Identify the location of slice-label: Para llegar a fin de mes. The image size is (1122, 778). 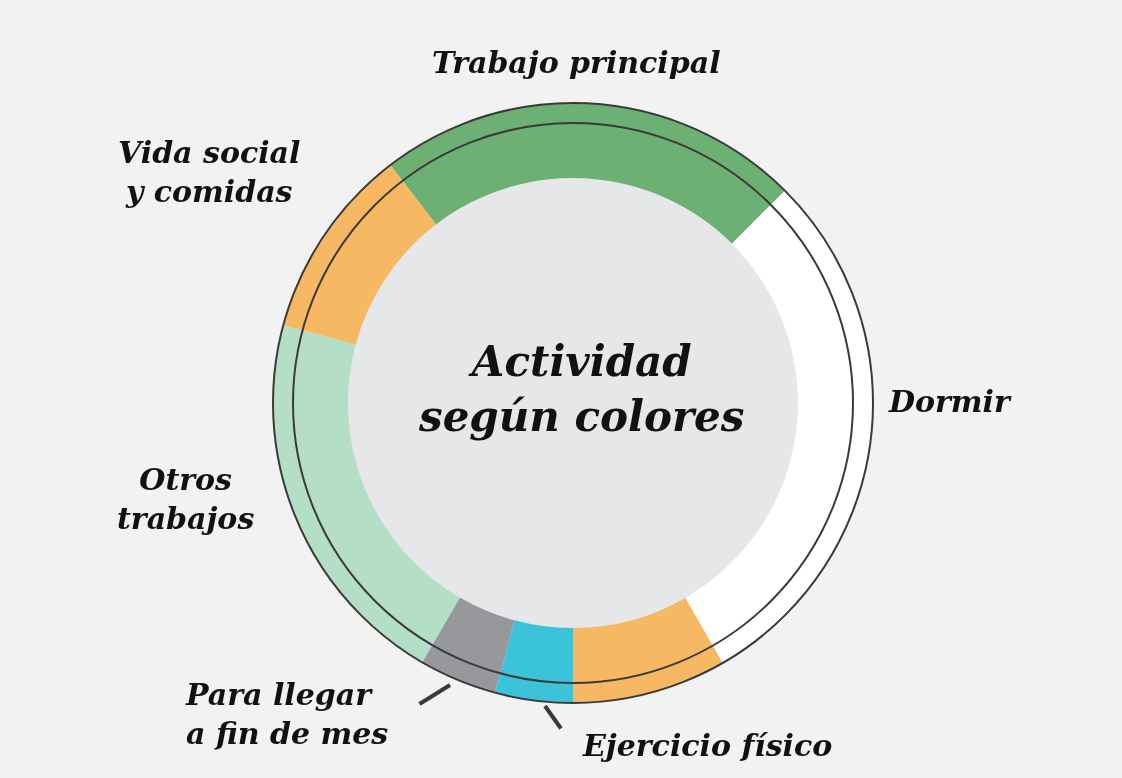
(287, 714).